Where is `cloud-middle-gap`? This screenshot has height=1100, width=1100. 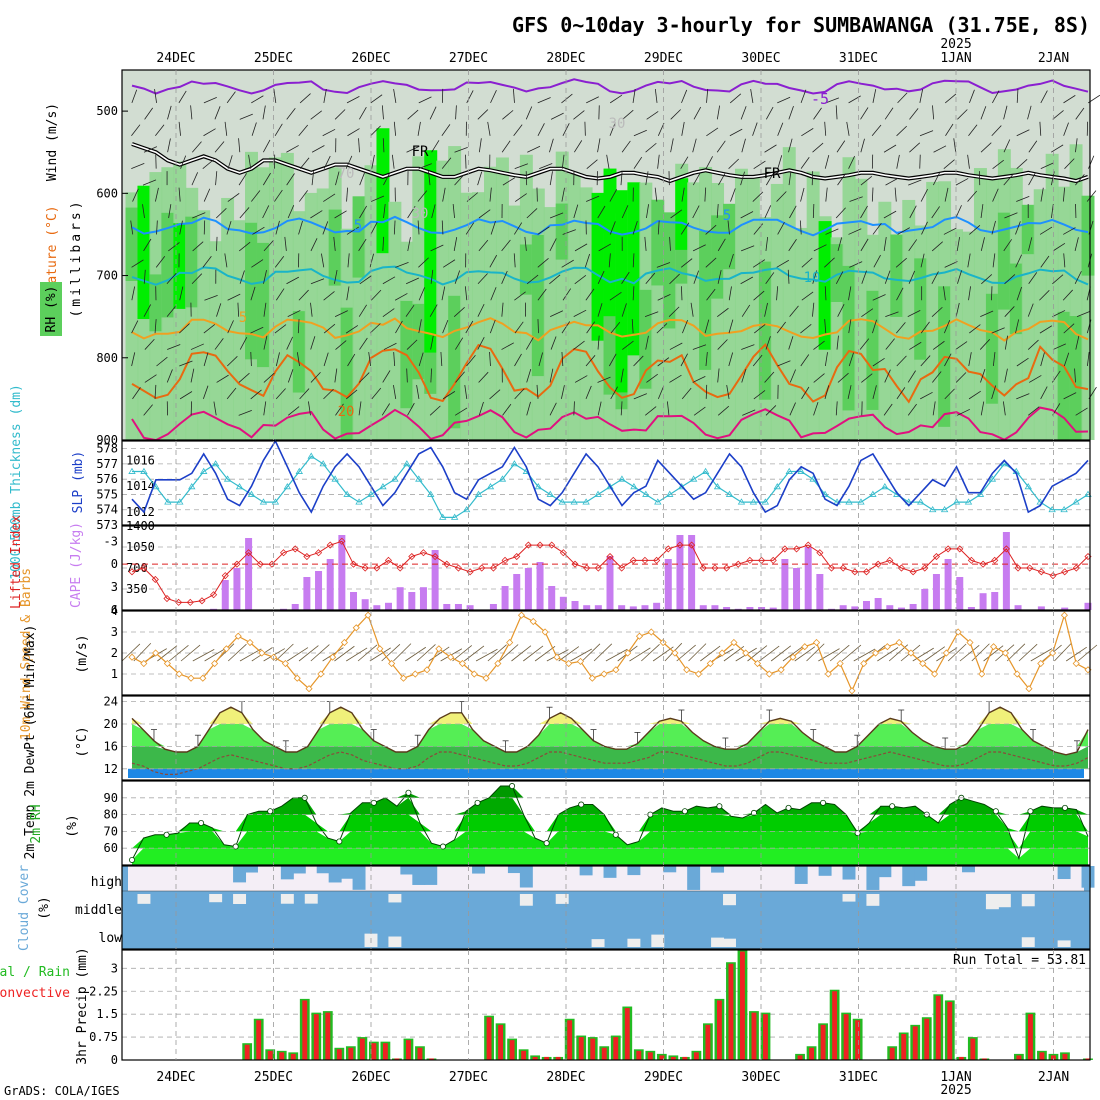
cloud-middle-gap is located at coordinates (144, 899).